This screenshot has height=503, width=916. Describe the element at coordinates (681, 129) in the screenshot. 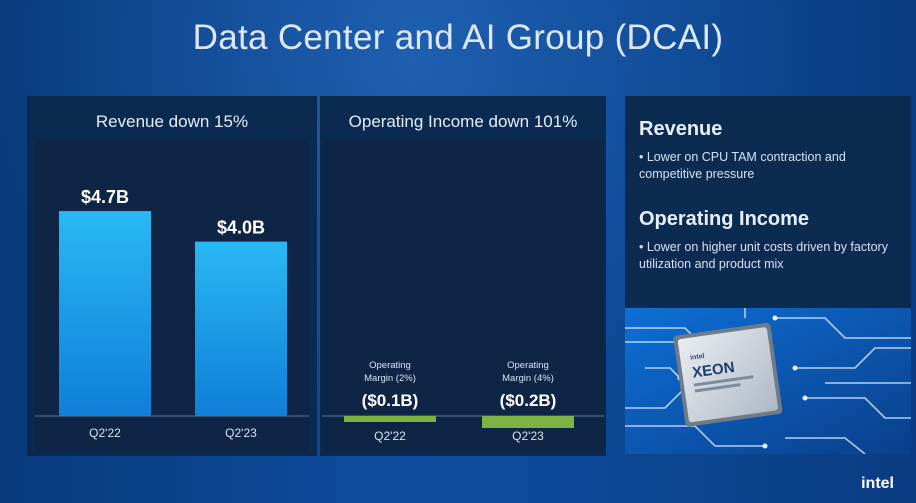

I see `revenue-heading: Revenue` at that location.